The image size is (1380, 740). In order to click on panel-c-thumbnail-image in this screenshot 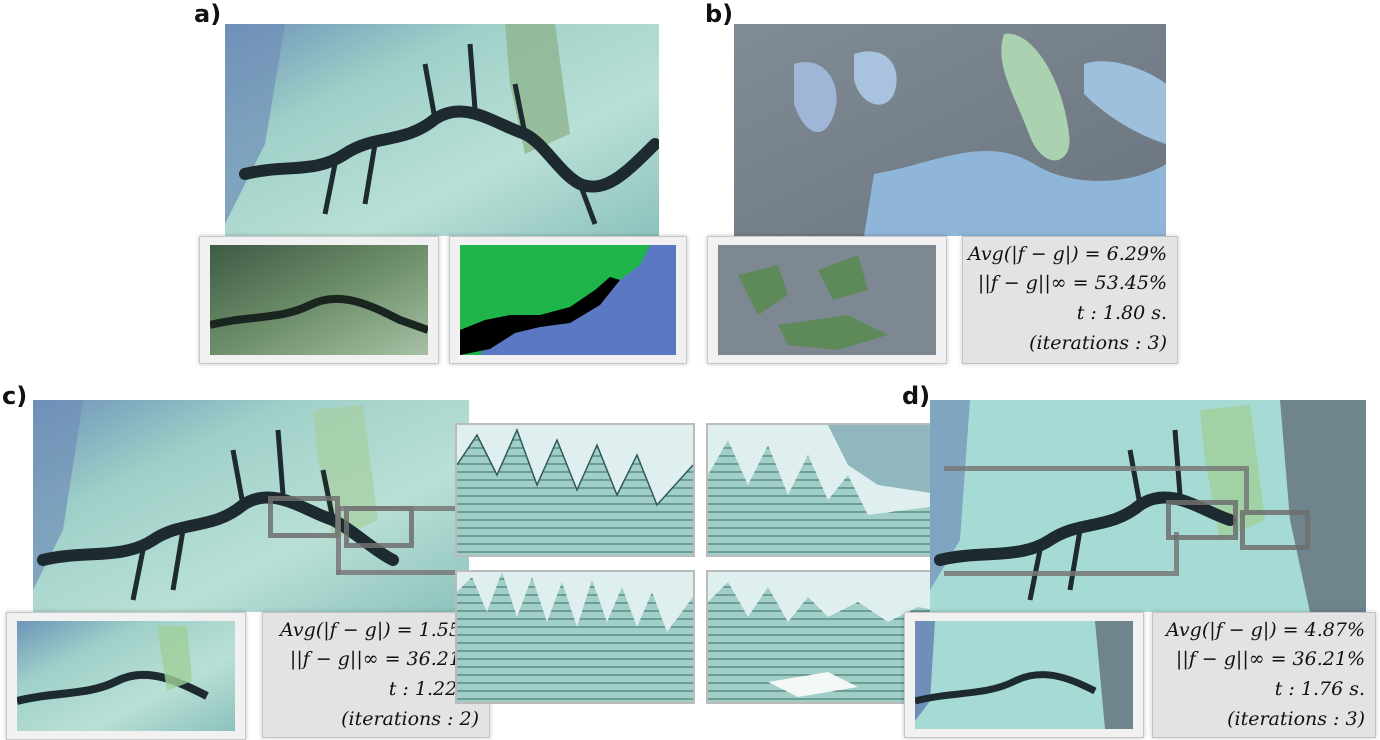, I will do `click(126, 676)`.